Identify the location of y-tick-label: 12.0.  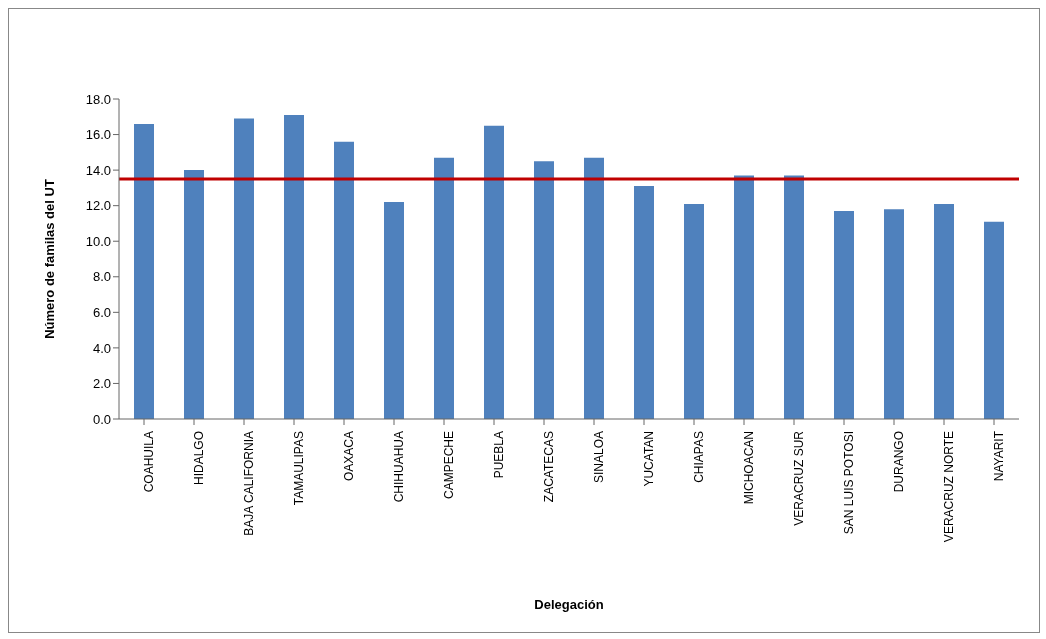
(98, 206).